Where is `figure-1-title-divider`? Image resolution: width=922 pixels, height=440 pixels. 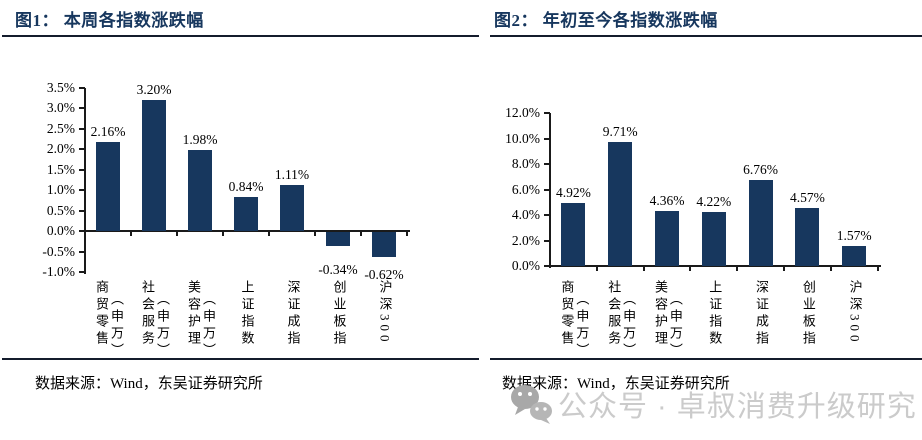 figure-1-title-divider is located at coordinates (240, 36).